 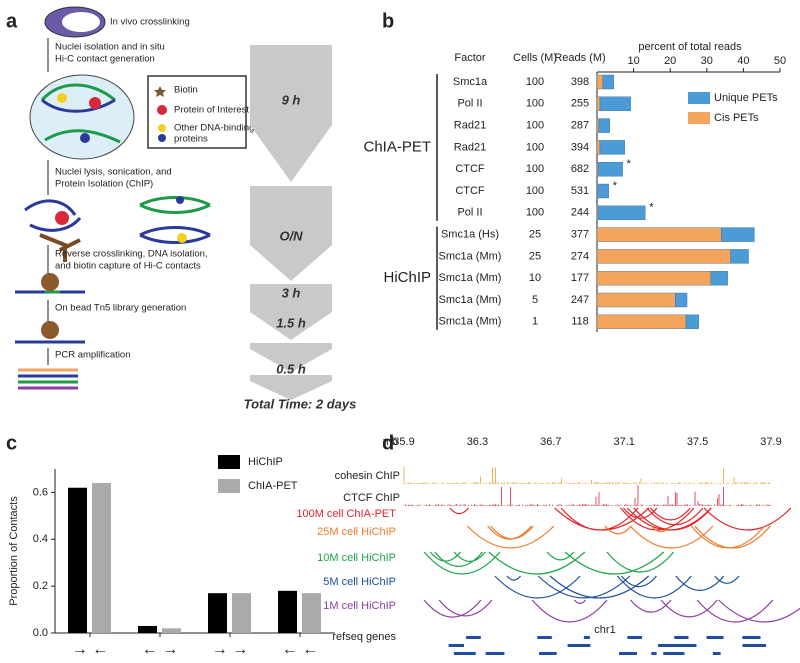 What do you see at coordinates (150, 22) in the screenshot?
I see `step-text: In vivo crosslinking` at bounding box center [150, 22].